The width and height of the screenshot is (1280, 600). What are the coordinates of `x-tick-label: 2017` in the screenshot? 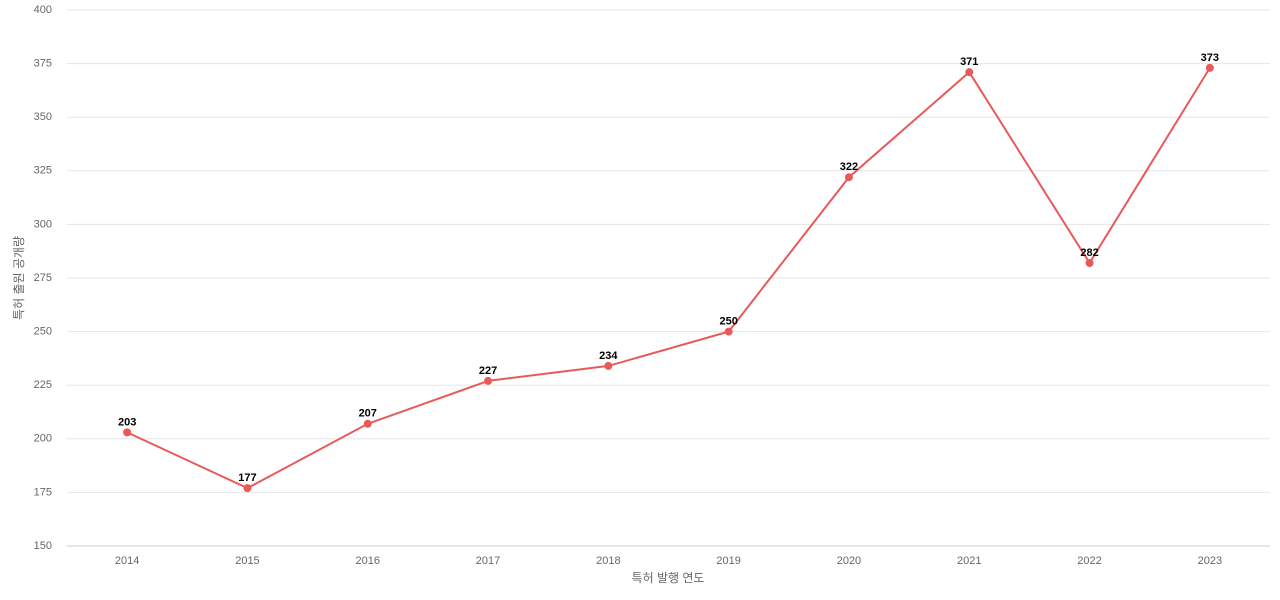 It's located at (488, 561).